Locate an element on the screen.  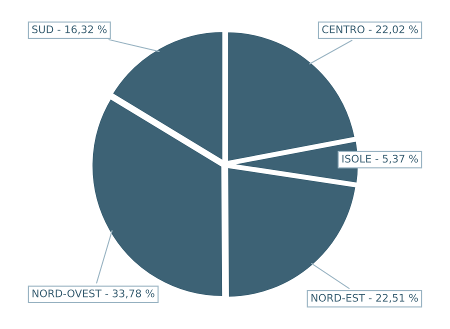
slice-label: SUD - 16,32 % is located at coordinates (69, 29).